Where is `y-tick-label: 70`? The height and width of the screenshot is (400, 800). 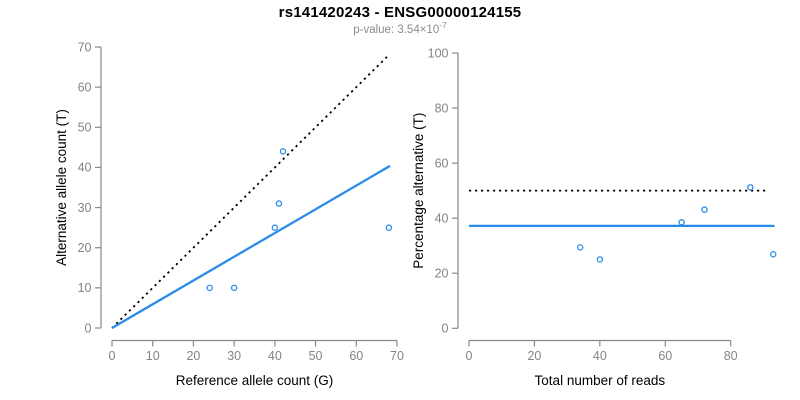 y-tick-label: 70 is located at coordinates (85, 47).